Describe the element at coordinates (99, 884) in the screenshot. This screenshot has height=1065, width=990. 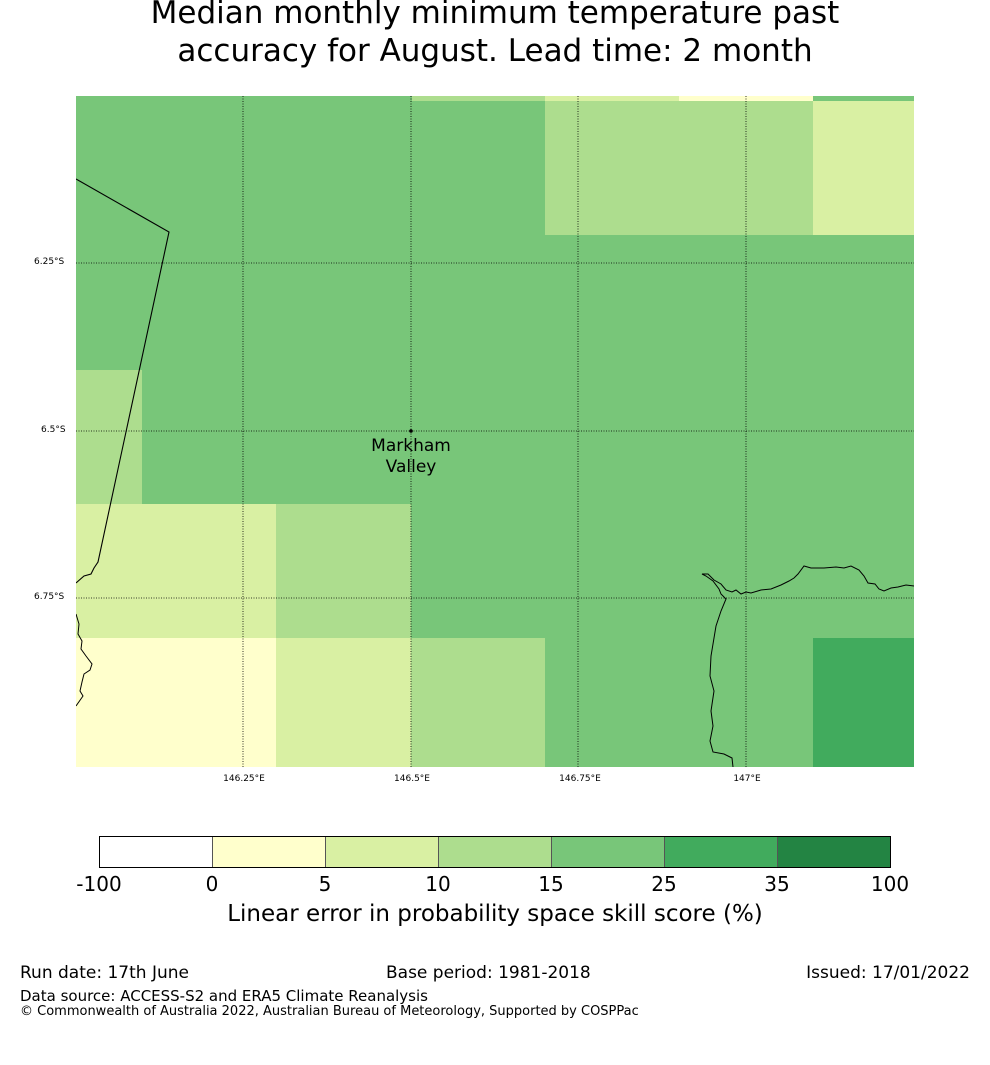
I see `colorbar-tick: -100` at that location.